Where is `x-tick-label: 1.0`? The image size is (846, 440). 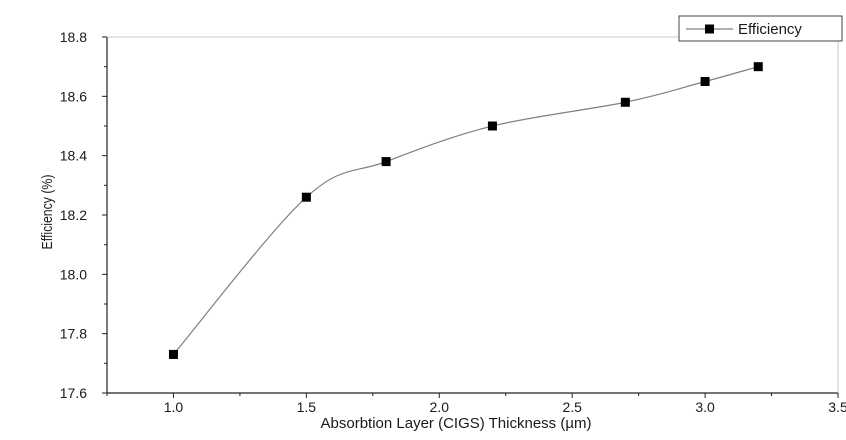
x-tick-label: 1.0 is located at coordinates (174, 407).